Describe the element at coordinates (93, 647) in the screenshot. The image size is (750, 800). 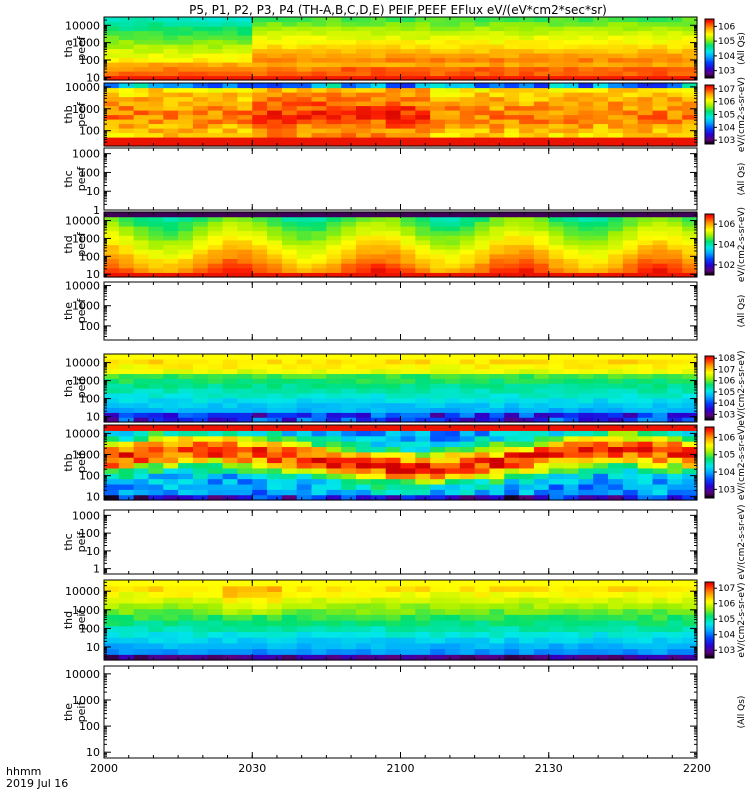
I see `y-tick-label: 10` at that location.